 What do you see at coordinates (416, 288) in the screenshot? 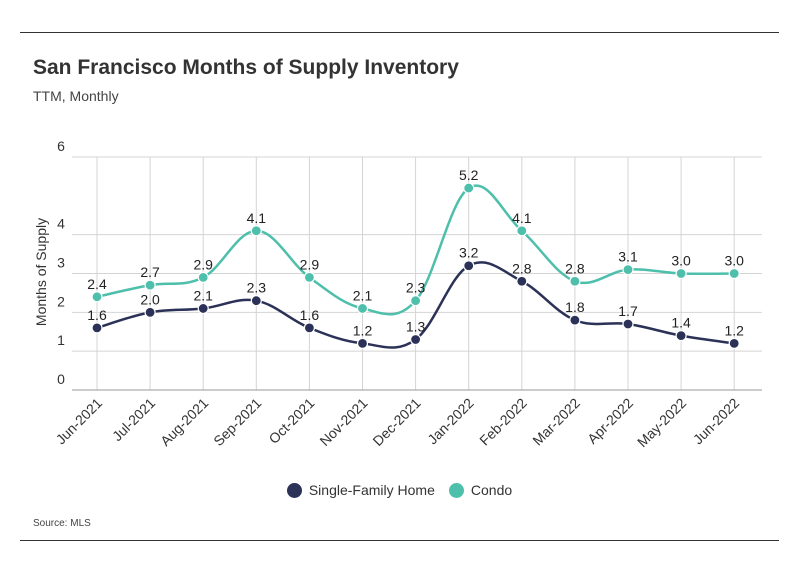
I see `data-label-condo: 2.3` at bounding box center [416, 288].